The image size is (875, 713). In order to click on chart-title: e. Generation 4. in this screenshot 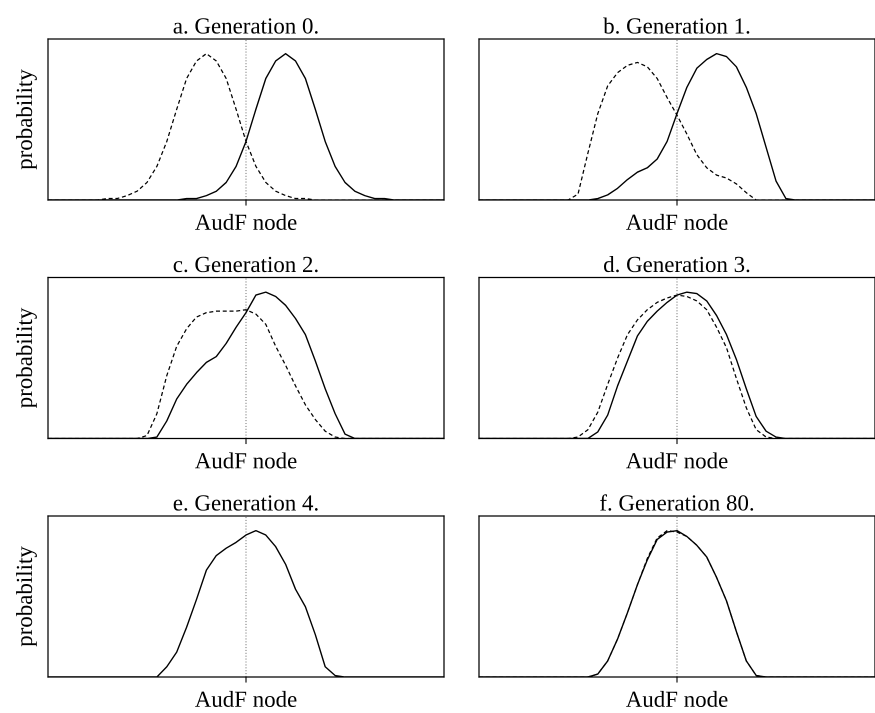, I will do `click(246, 503)`.